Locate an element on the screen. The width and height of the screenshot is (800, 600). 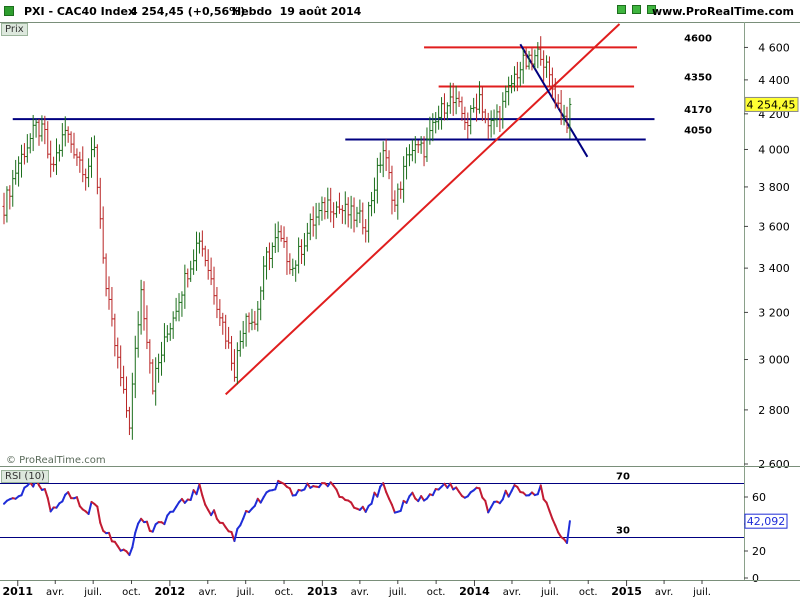
rsi-thresholds: 70 30 is located at coordinates (372, 505).